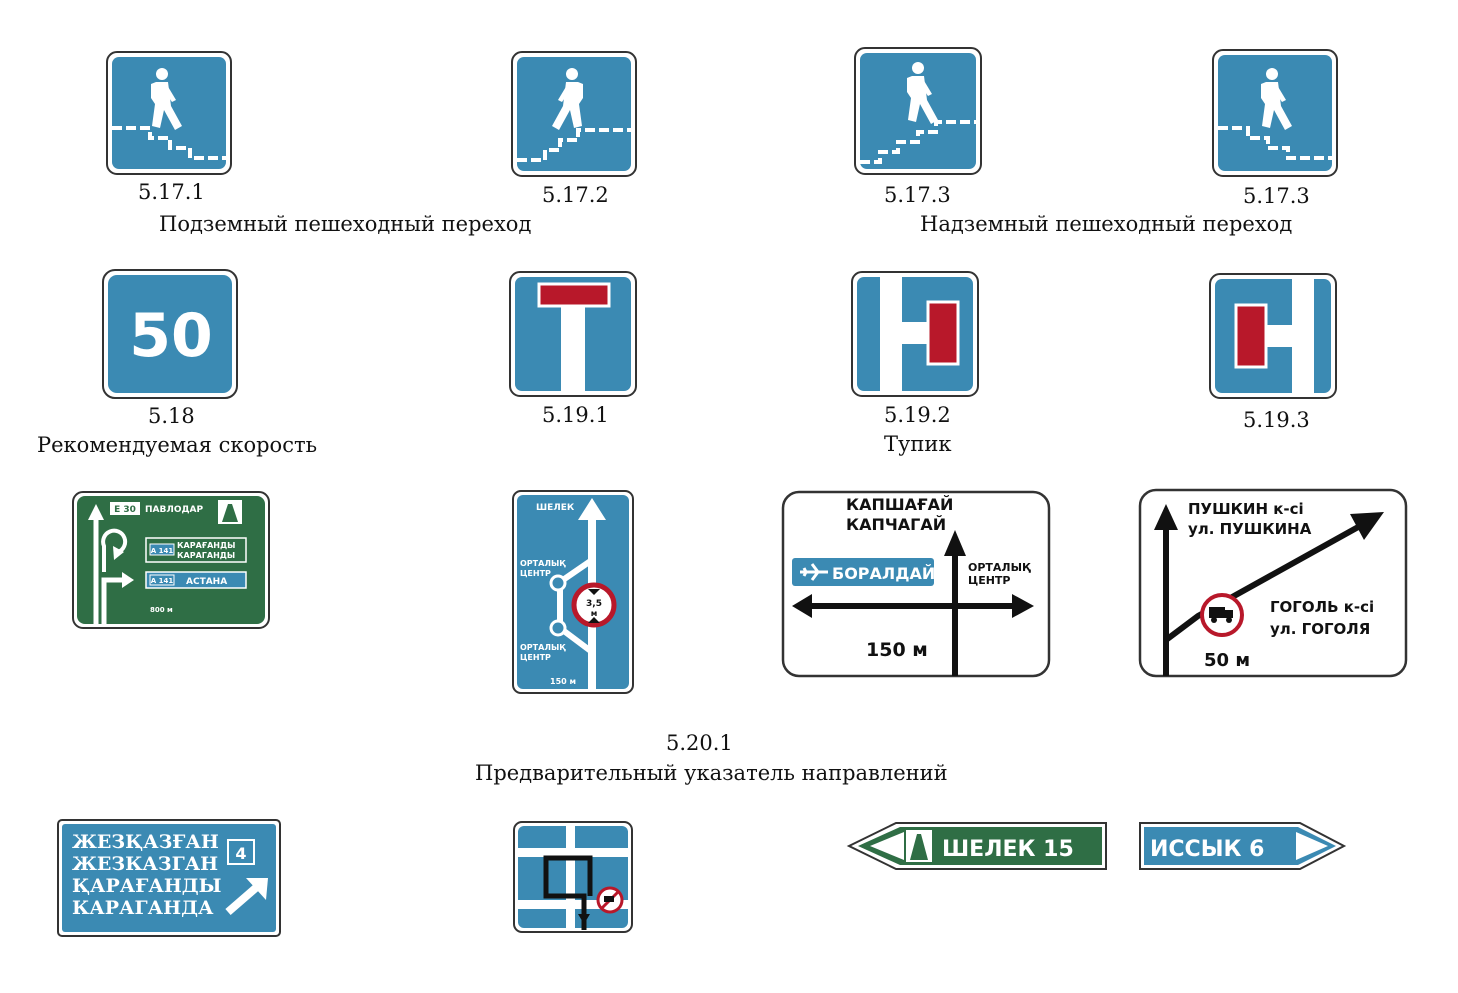 The image size is (1458, 993). What do you see at coordinates (169, 113) in the screenshot?
I see `sign-5-17-1-underground-crossing` at bounding box center [169, 113].